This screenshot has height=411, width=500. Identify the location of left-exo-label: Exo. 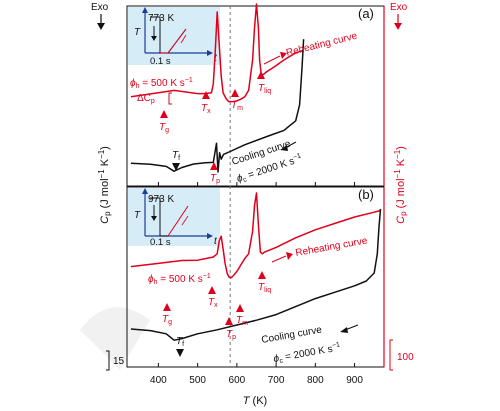
(100, 7).